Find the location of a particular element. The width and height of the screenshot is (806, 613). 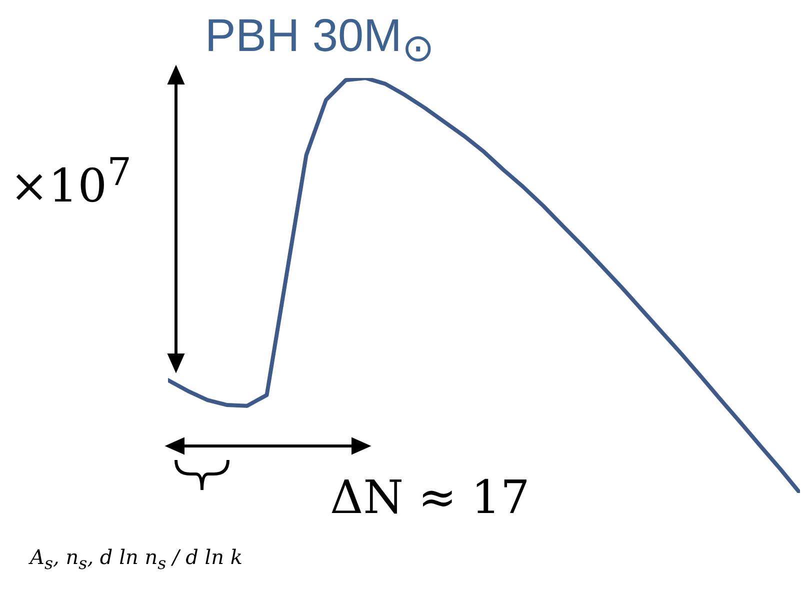

text: A$_{s}$, n$_{s}$, d ln n$_{s}$ / d ln k is located at coordinates (136, 559).